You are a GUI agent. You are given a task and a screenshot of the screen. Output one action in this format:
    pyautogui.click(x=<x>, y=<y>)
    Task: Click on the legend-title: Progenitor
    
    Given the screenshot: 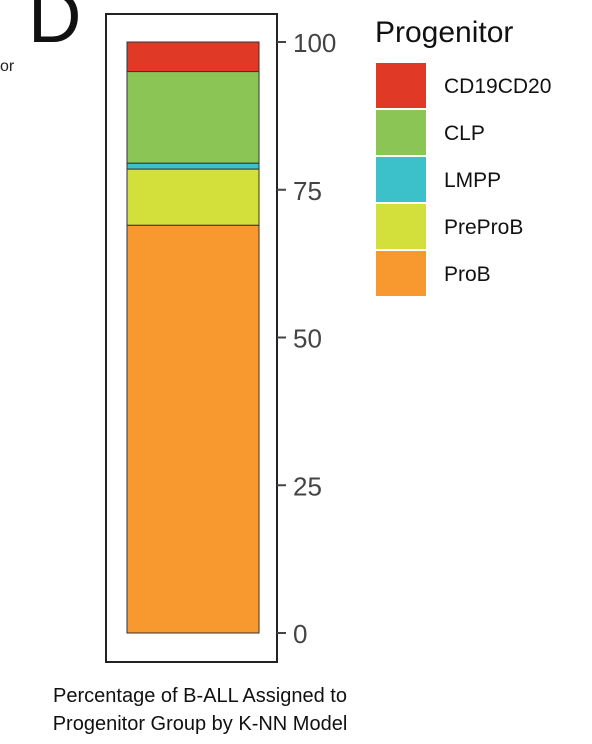 What is the action you would take?
    pyautogui.click(x=444, y=32)
    